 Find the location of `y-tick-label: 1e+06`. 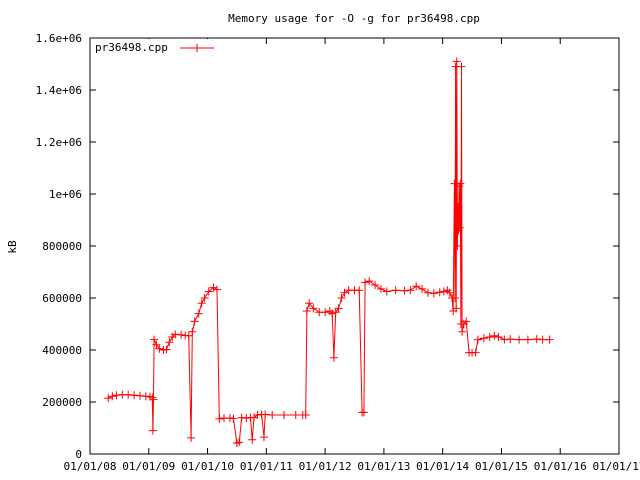

y-tick-label: 1e+06 is located at coordinates (65, 194).